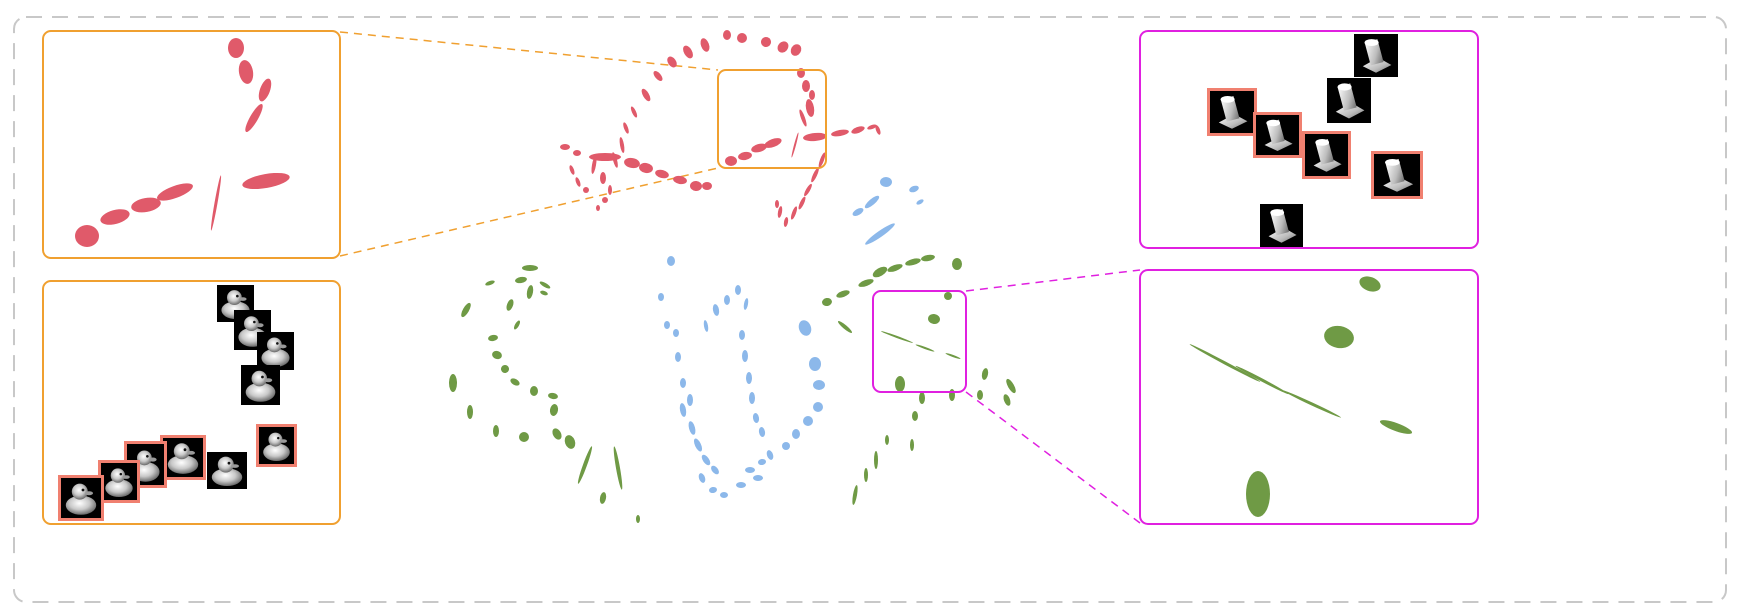 Image resolution: width=1741 pixels, height=612 pixels. Describe the element at coordinates (191, 144) in the screenshot. I see `red-cluster-zoom-panel` at that location.